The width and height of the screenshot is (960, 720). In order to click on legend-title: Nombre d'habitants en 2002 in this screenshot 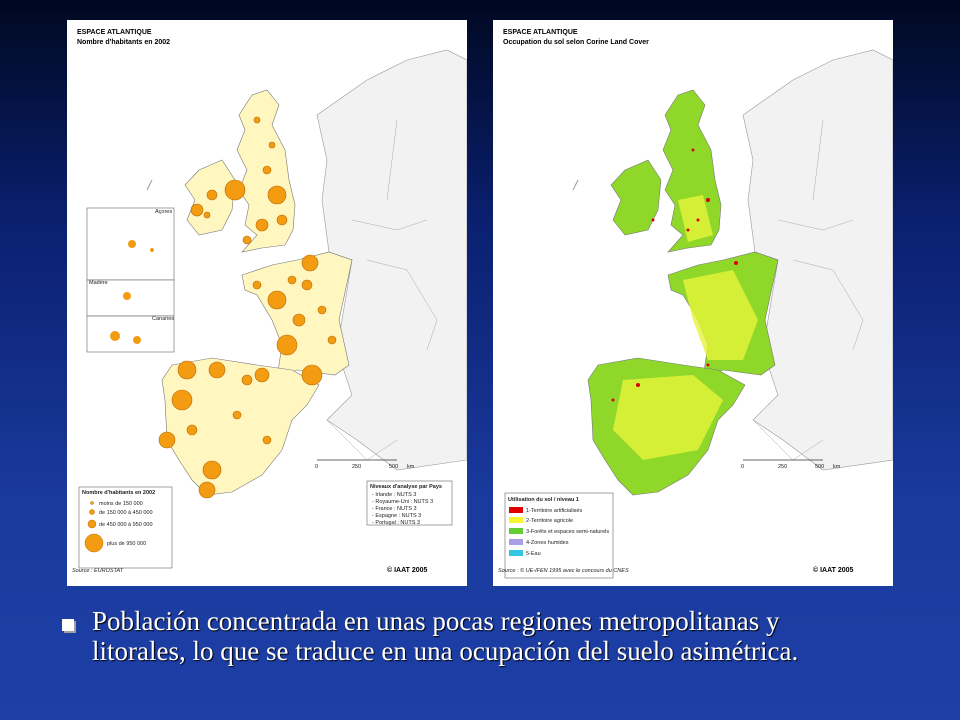, I will do `click(118, 493)`.